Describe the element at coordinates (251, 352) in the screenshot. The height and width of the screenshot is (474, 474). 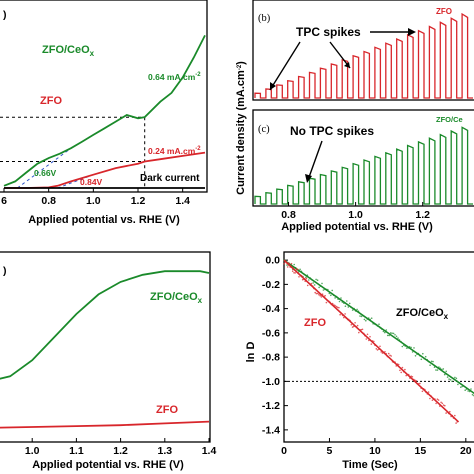
I see `panel-e-ylabel: ln D` at that location.